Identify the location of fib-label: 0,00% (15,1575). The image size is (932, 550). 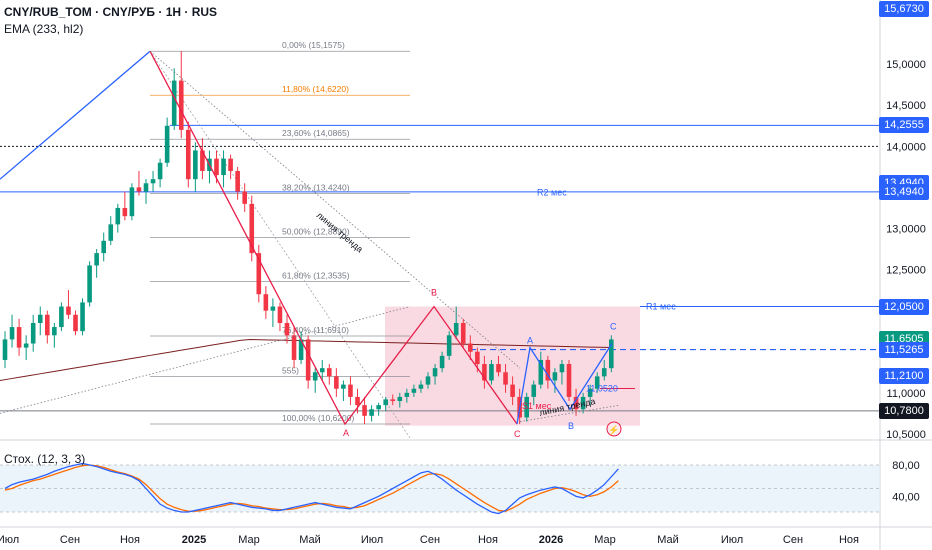
(313, 45).